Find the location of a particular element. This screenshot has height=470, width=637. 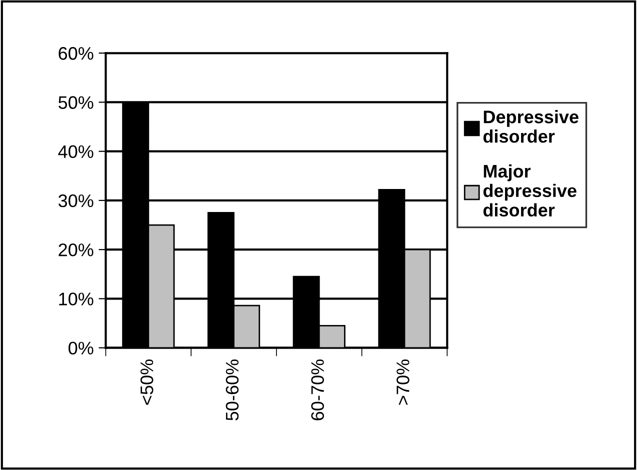

legend-label: Major depressive disorder is located at coordinates (529, 190).